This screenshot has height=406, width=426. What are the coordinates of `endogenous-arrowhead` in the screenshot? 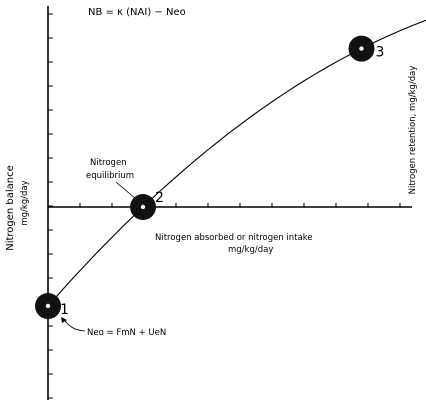 It's located at (64, 320).